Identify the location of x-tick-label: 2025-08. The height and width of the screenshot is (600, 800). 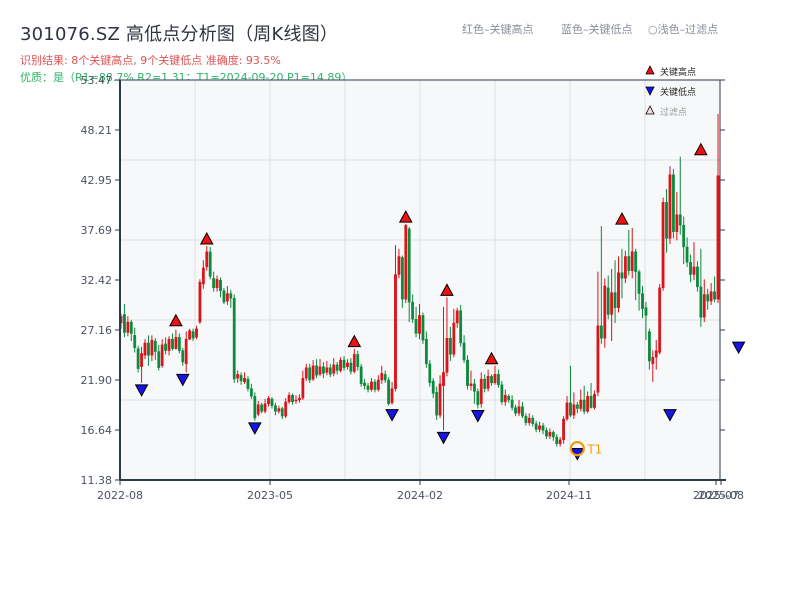
(721, 495).